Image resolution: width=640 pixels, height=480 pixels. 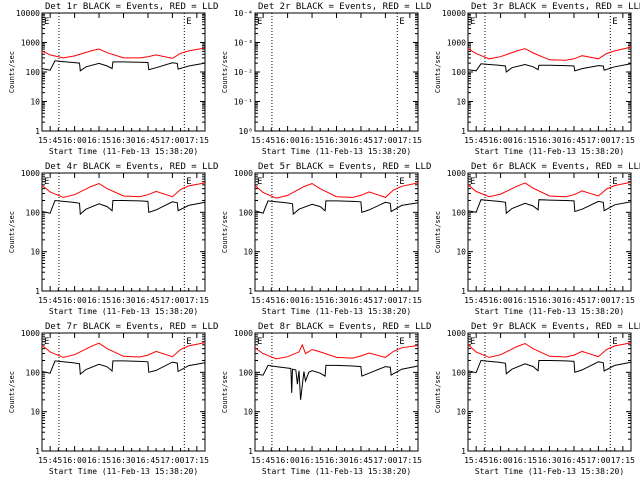 What do you see at coordinates (243, 43) in the screenshot?
I see `y-tick-label: 10⁻³` at bounding box center [243, 43].